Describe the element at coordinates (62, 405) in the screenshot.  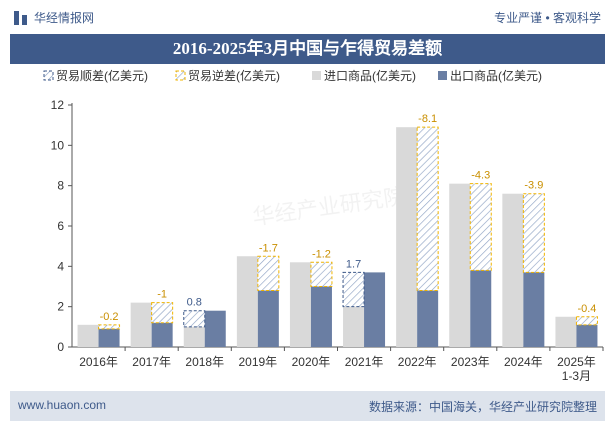
I see `website-link: www.huaon.com` at that location.